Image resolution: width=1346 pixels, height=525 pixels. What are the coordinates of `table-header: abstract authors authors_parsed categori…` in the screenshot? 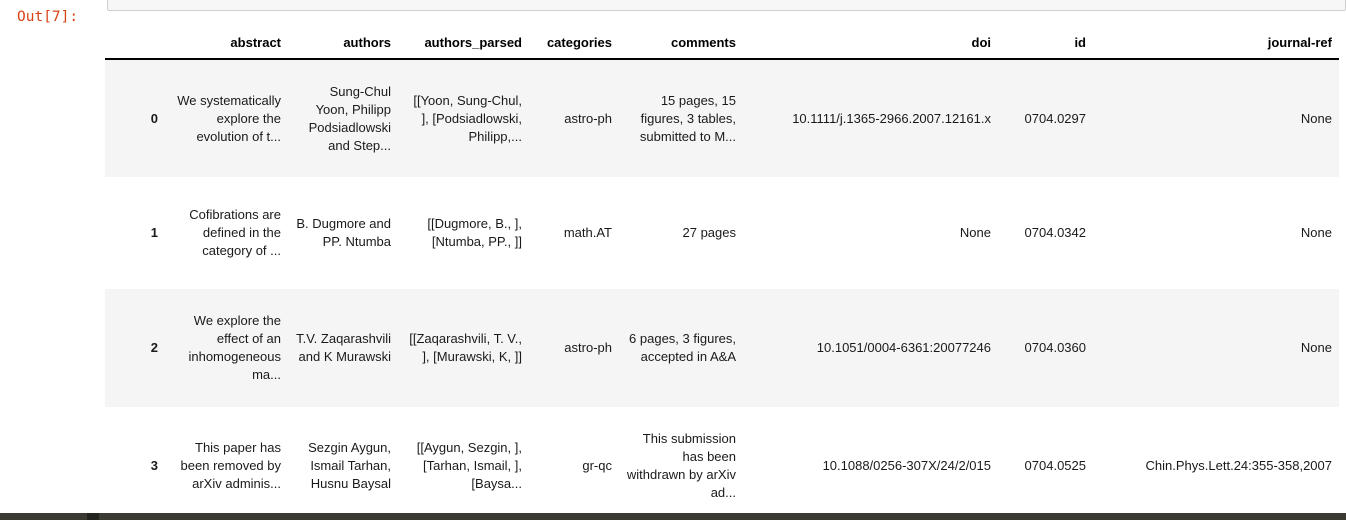 It's located at (722, 44).